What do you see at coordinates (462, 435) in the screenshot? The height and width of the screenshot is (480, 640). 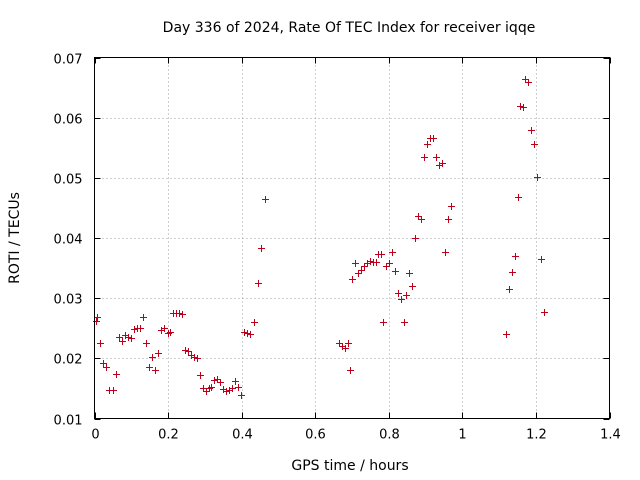 I see `x-tick-label: 1` at bounding box center [462, 435].